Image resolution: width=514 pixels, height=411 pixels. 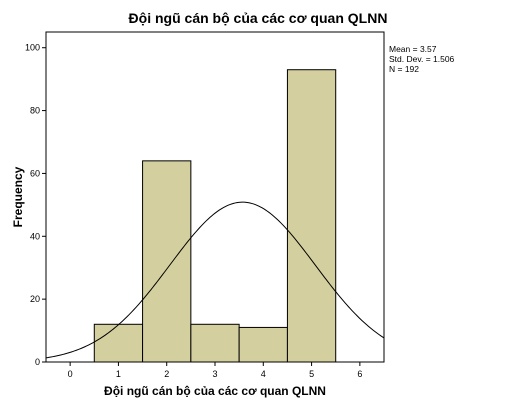 What do you see at coordinates (118, 374) in the screenshot?
I see `x-tick-label-1: 1` at bounding box center [118, 374].